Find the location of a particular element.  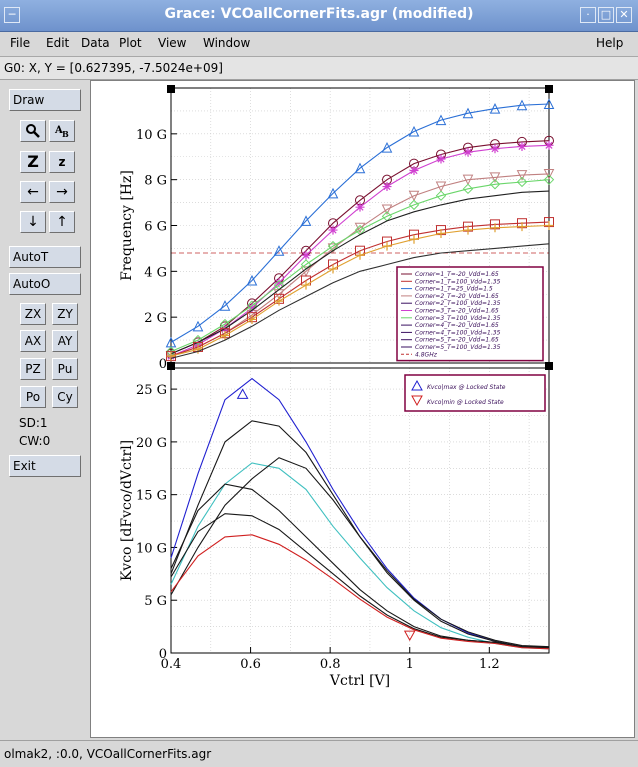

menu-edit: Edit is located at coordinates (58, 43).